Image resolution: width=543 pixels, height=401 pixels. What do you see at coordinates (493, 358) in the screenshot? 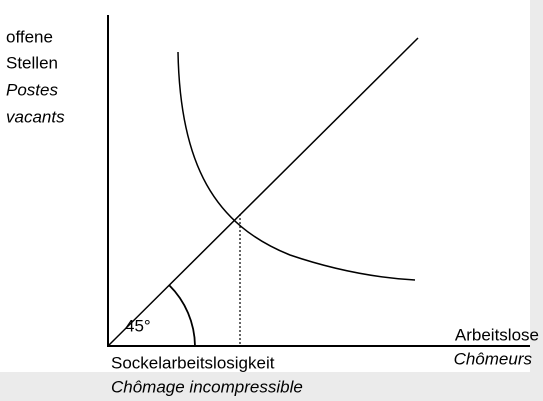
I see `x-axis-label: Chômeurs` at bounding box center [493, 358].